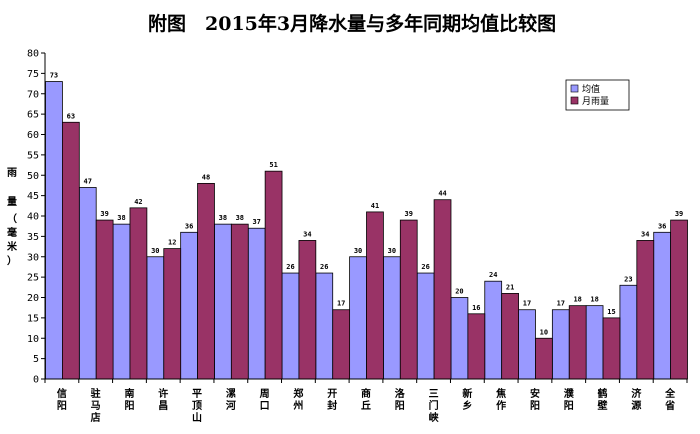  What do you see at coordinates (96, 393) in the screenshot?
I see `category-label-char: 驻` at bounding box center [96, 393].